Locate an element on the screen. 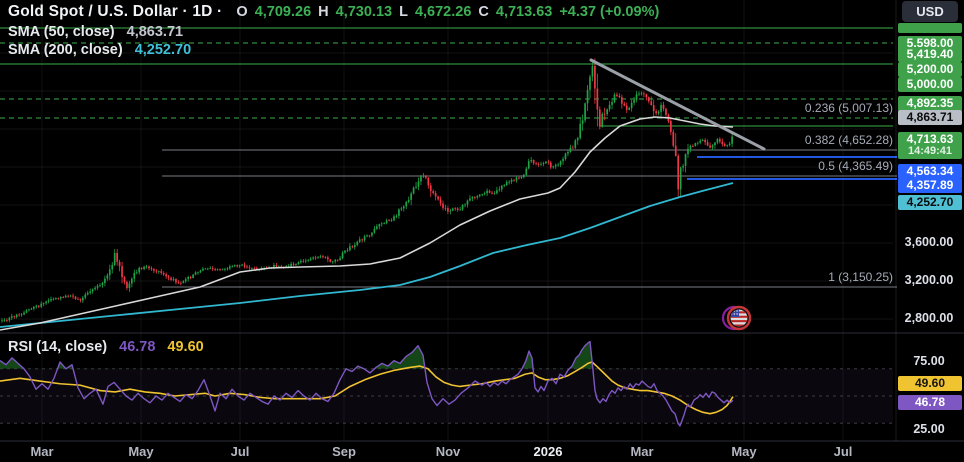 This screenshot has height=462, width=964. us-flag-logo-icon is located at coordinates (736, 318).